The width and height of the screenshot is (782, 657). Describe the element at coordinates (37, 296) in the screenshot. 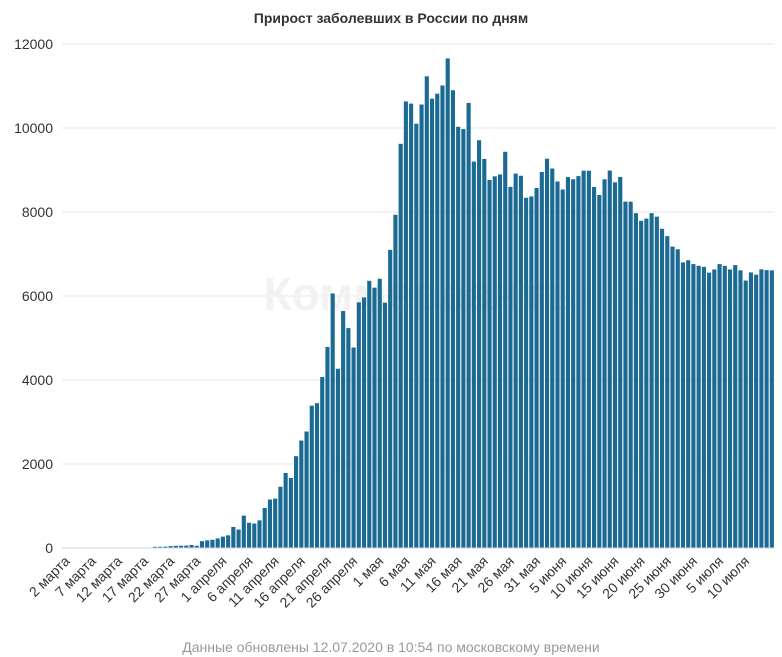

I see `y-tick-label: 6000` at that location.